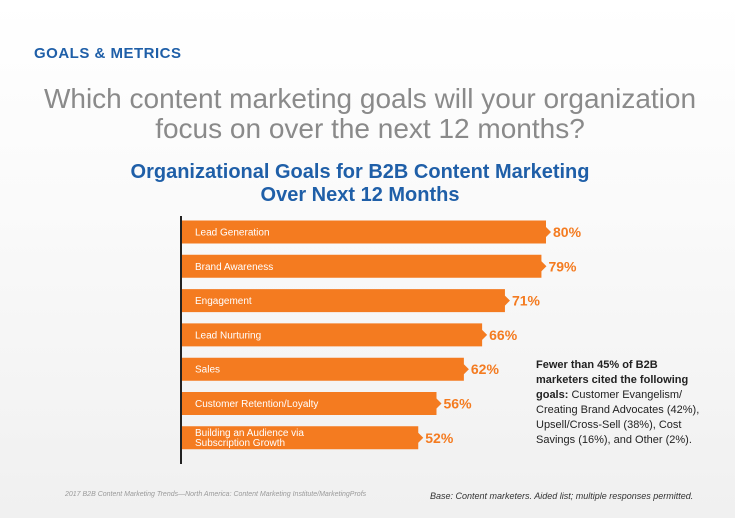 The image size is (735, 518). I want to click on category-label: Lead Generation, so click(232, 233).